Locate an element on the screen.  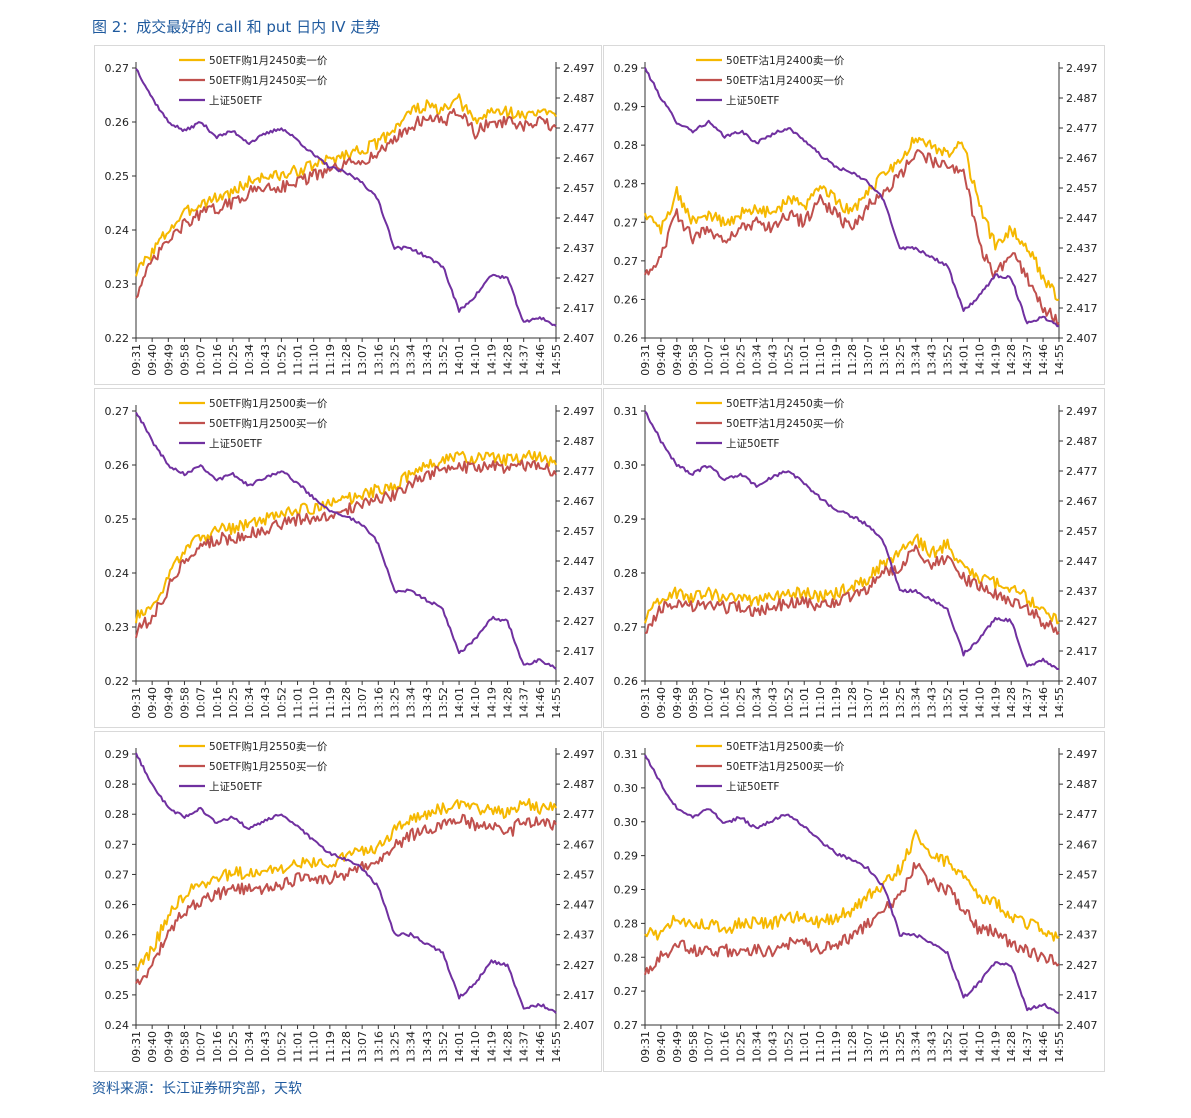
x-tick-label: 11:10 is located at coordinates (314, 703).